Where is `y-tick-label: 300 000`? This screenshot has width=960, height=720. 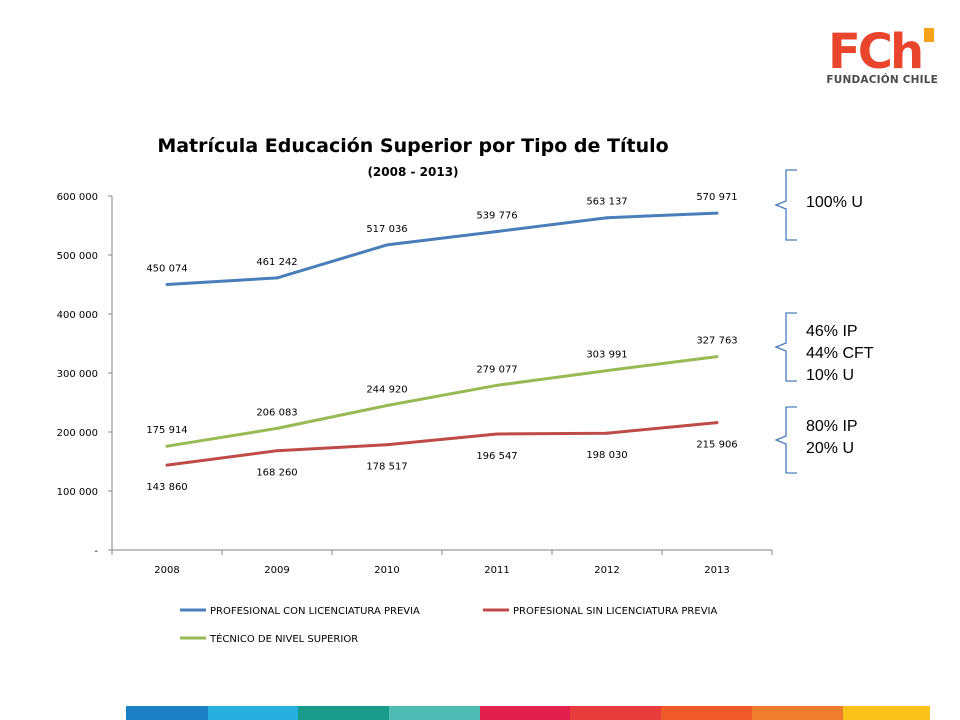
y-tick-label: 300 000 is located at coordinates (77, 374).